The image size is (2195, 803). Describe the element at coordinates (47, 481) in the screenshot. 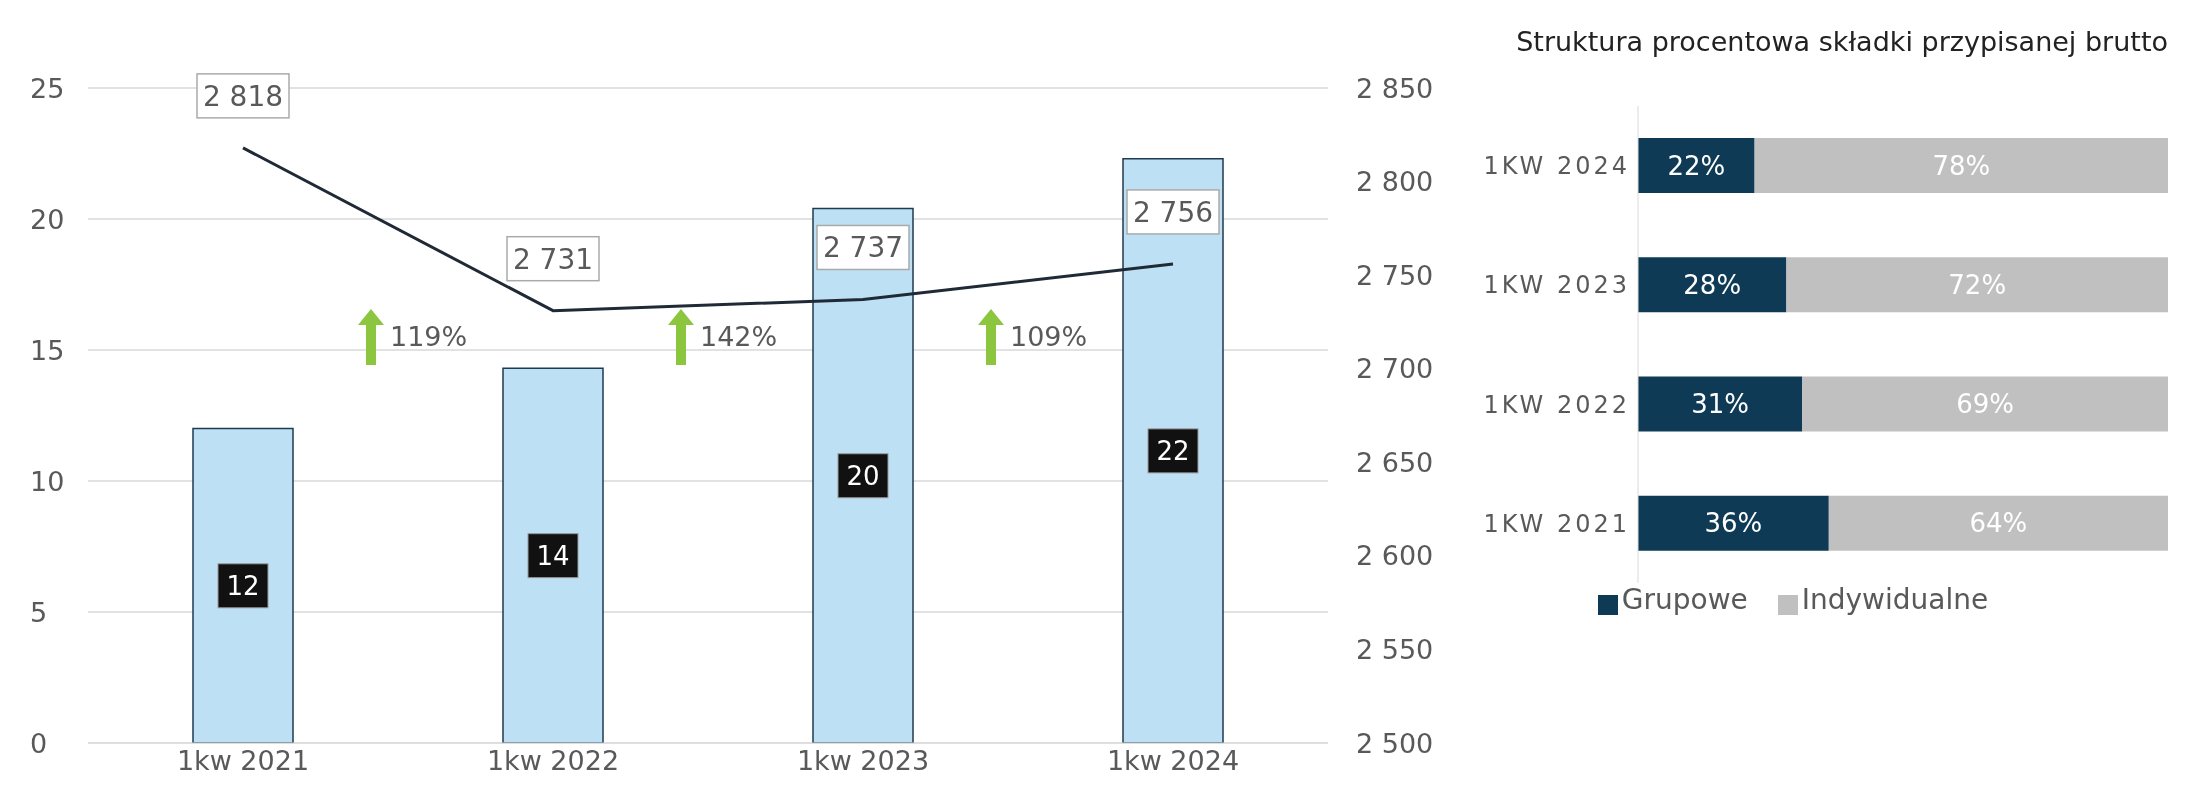

I see `y-tick-label: 10` at that location.